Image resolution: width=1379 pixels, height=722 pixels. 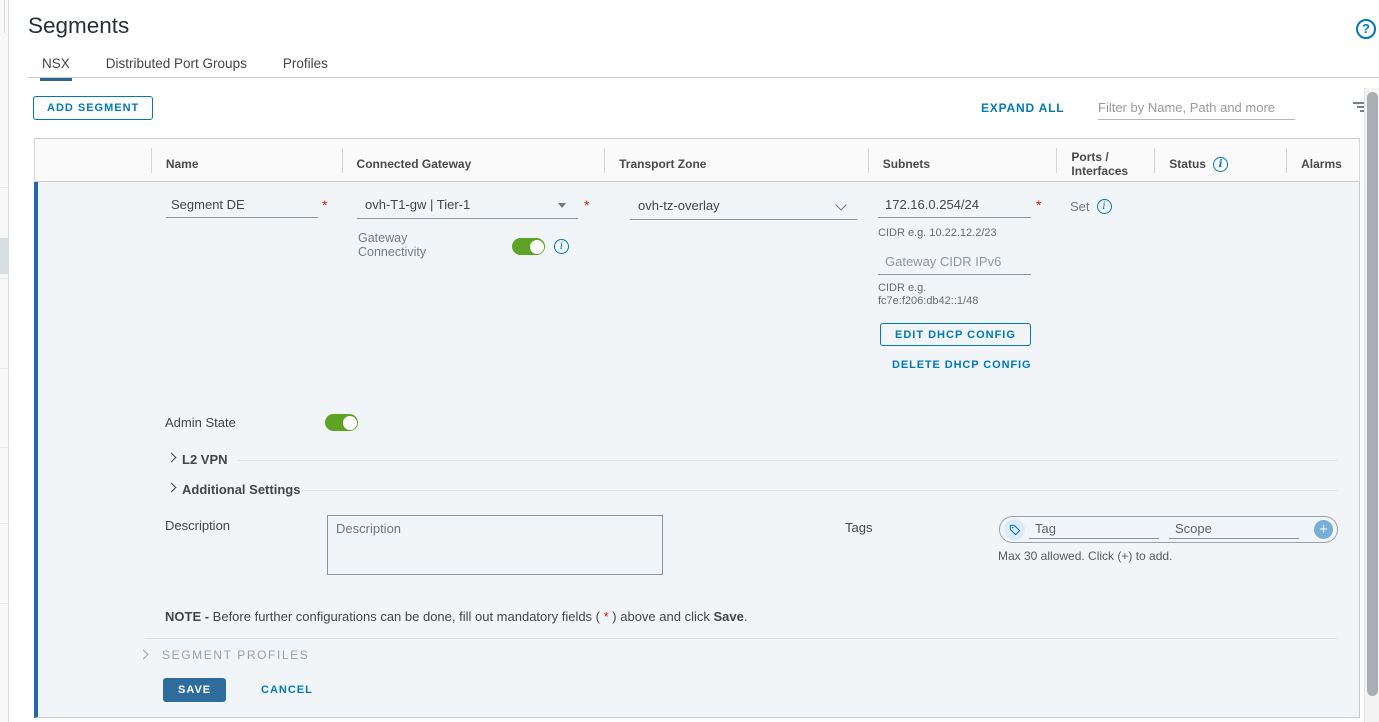 I want to click on tab-nsx: NSX, so click(x=56, y=68).